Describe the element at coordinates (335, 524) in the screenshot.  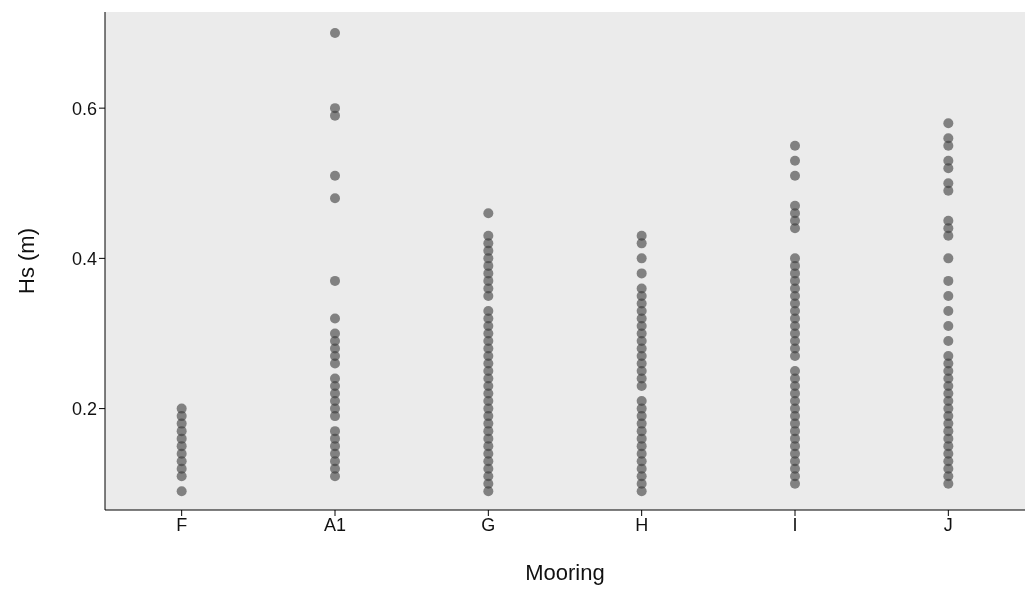
I see `x-tick-label: A1` at that location.